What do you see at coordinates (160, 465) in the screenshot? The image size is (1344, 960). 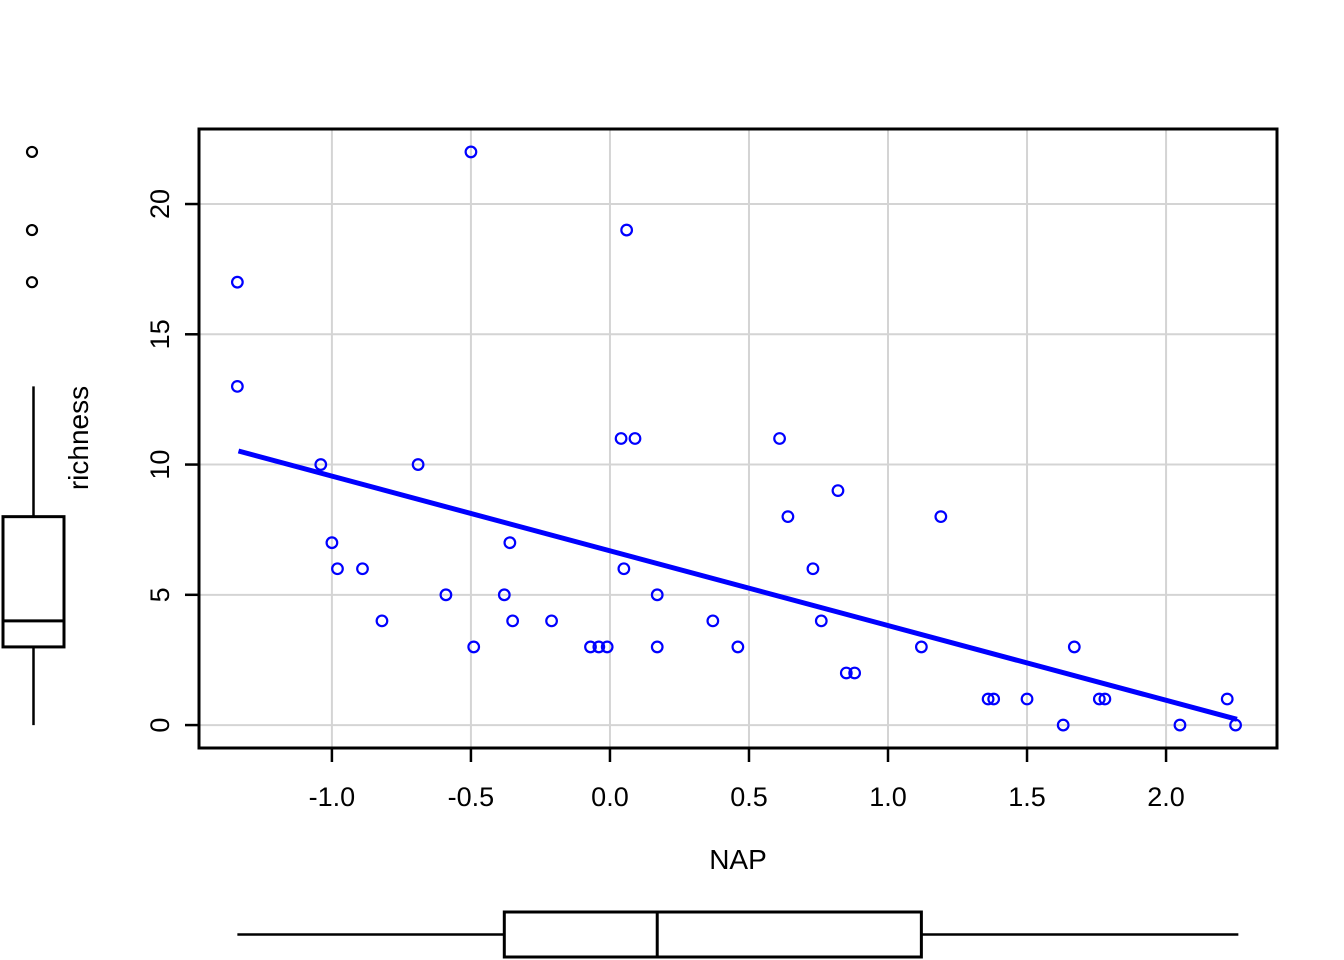 I see `y-tick-label: 10` at bounding box center [160, 465].